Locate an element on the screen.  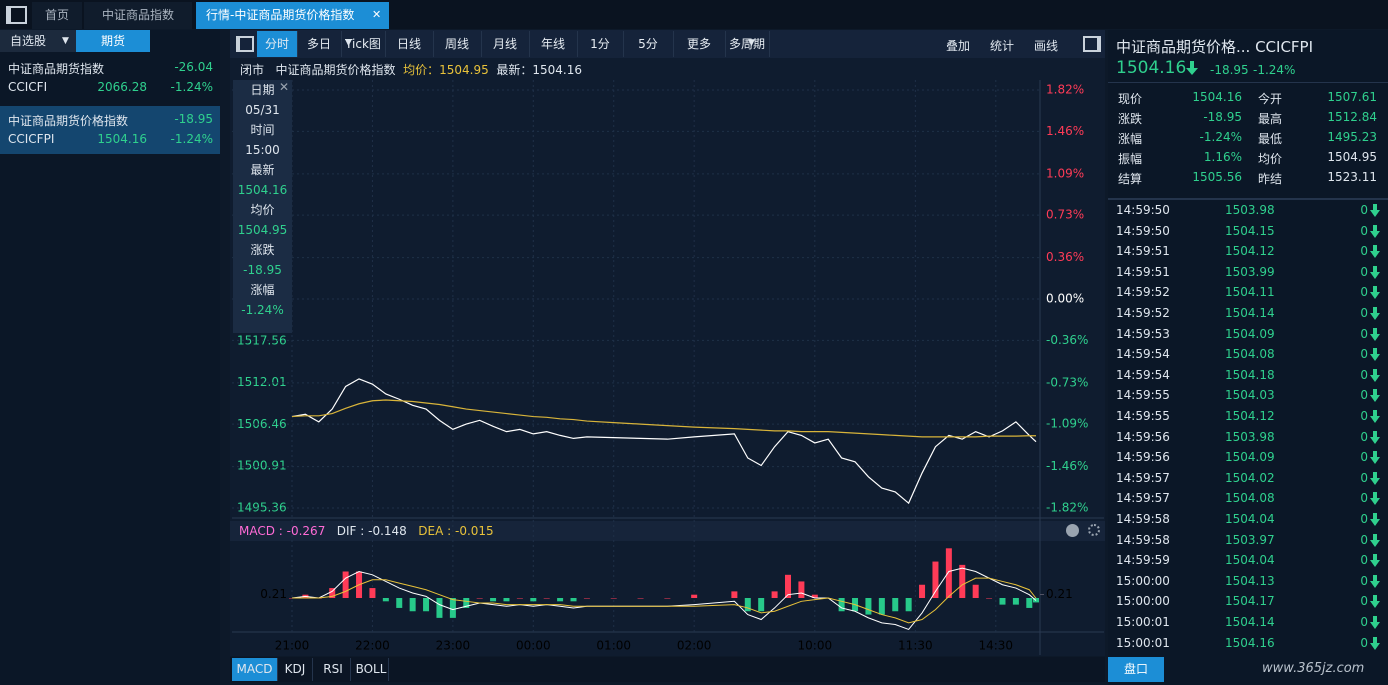
series-line is located at coordinates (664, 441).